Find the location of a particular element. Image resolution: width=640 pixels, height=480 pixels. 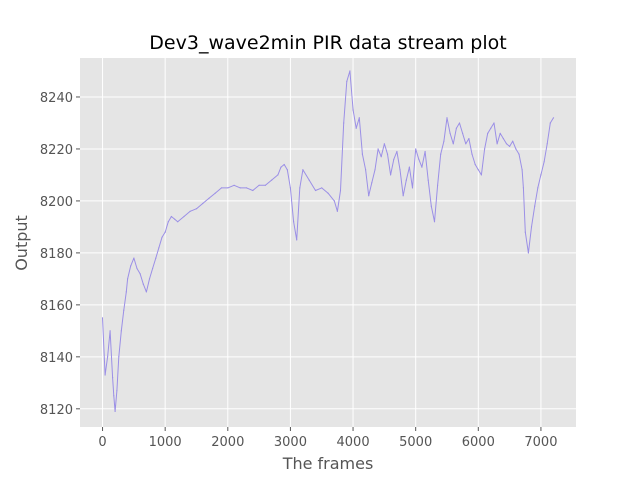

x-tick-label: 7000 is located at coordinates (540, 442).